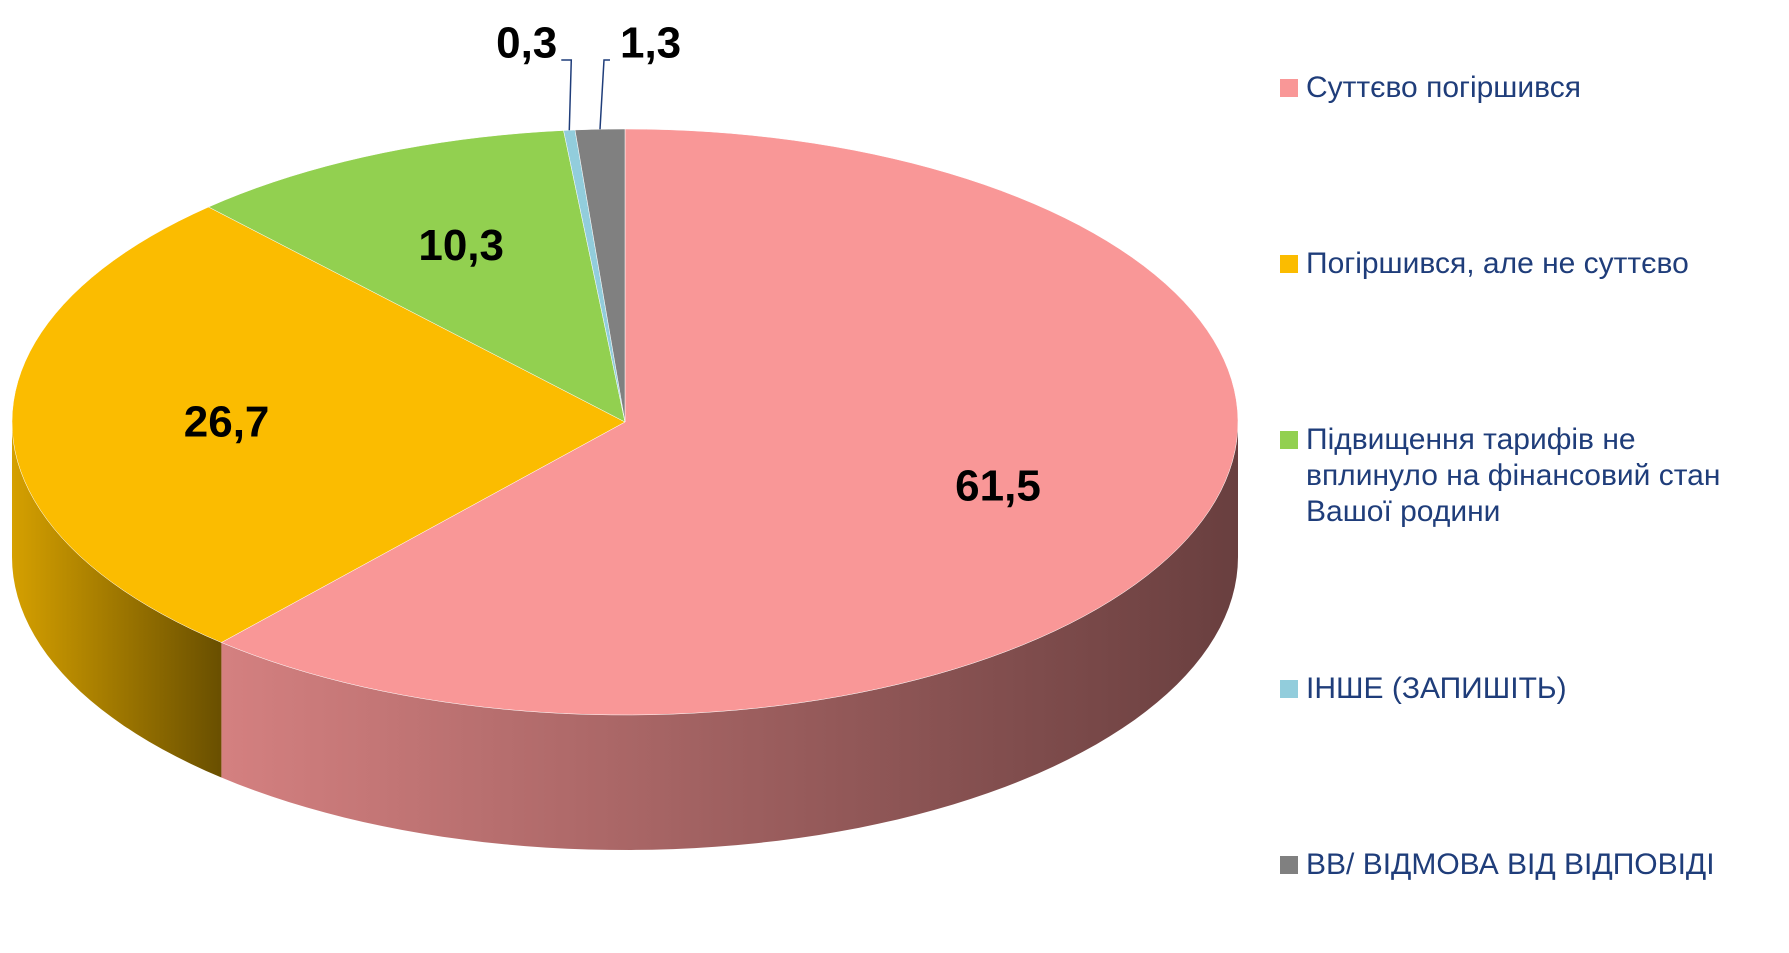 The image size is (1789, 953). Describe the element at coordinates (1436, 688) in the screenshot. I see `legend-label: ІНШЕ (ЗАПИШІТЬ)` at that location.